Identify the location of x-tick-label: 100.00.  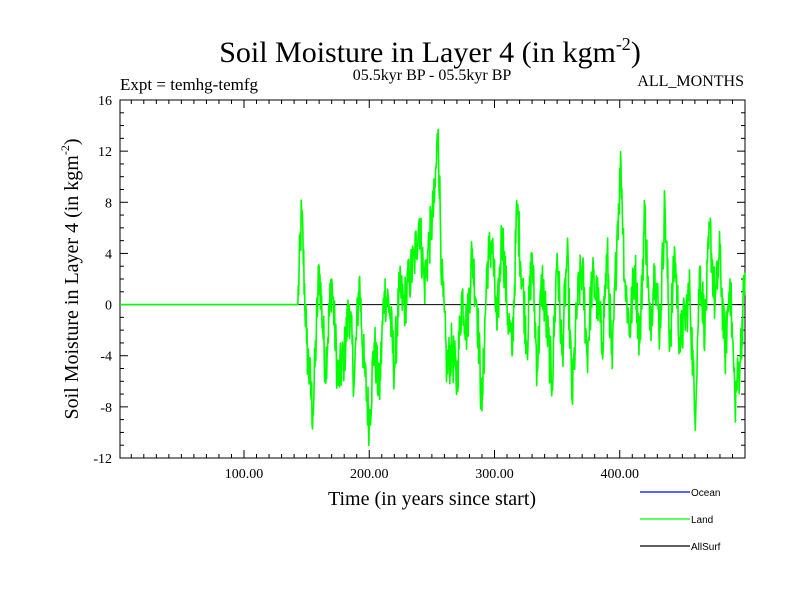
(244, 474).